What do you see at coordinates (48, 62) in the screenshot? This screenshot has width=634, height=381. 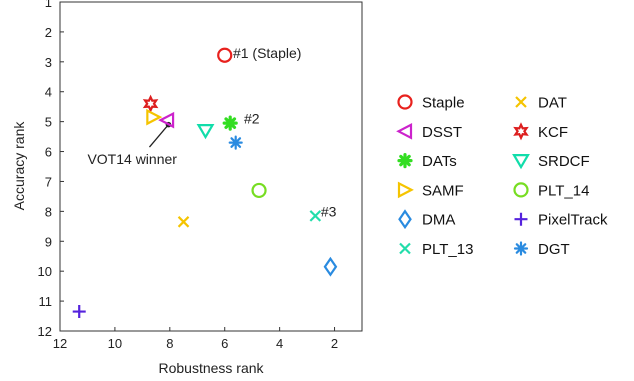 I see `y-tick-label: 3` at bounding box center [48, 62].